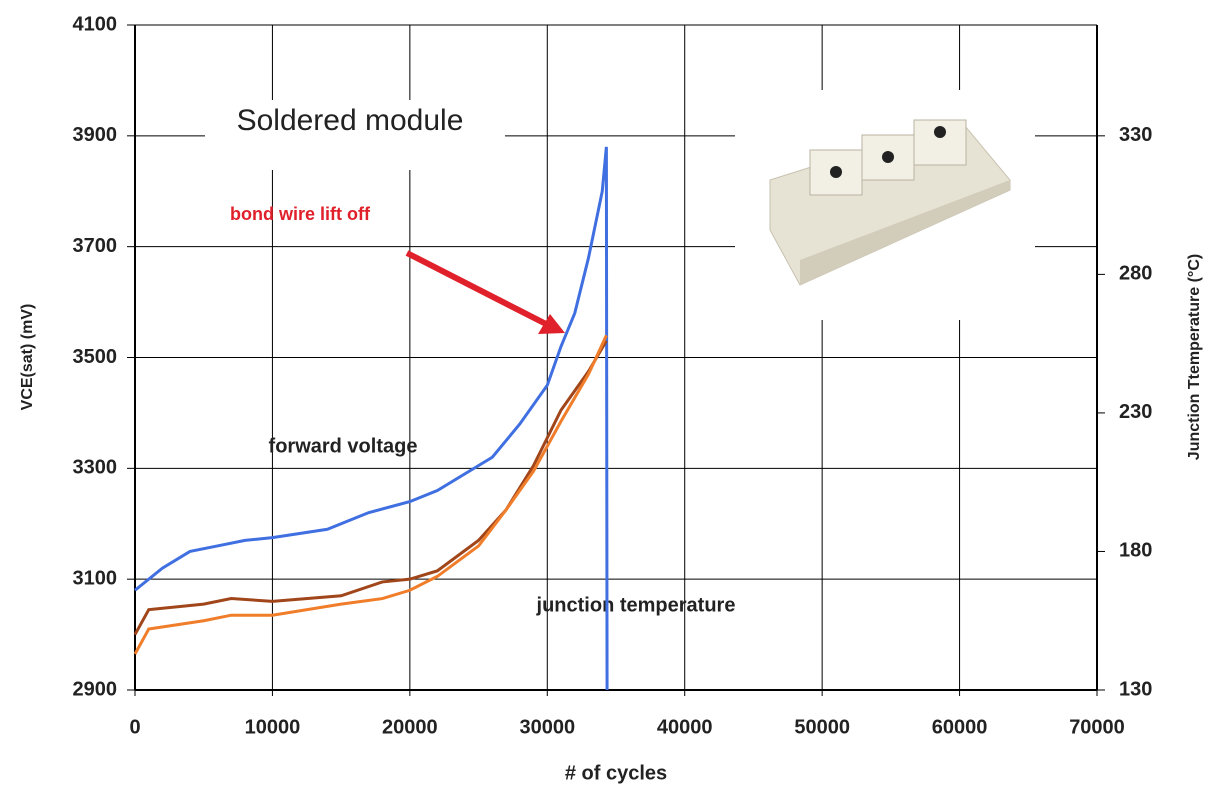  I want to click on arrow, so click(477, 289).